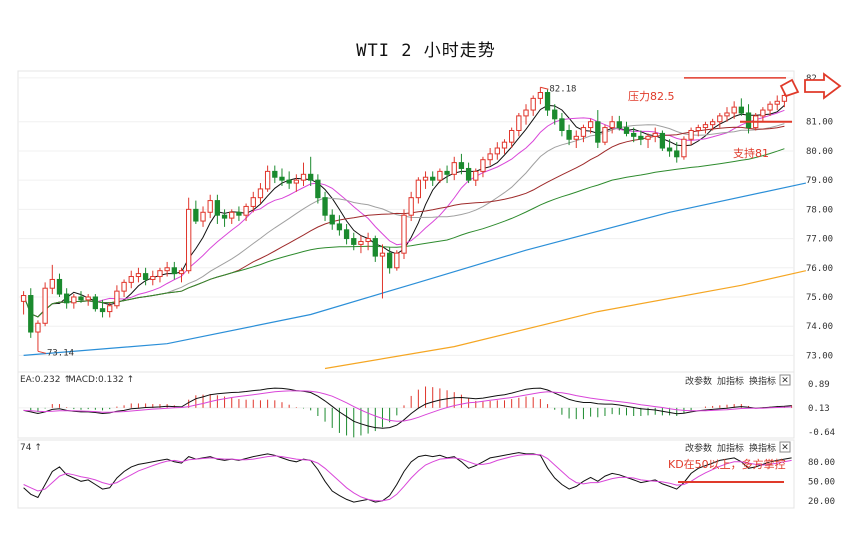 This screenshot has width=852, height=536. I want to click on macd-tick-label: 0.89, so click(819, 385).